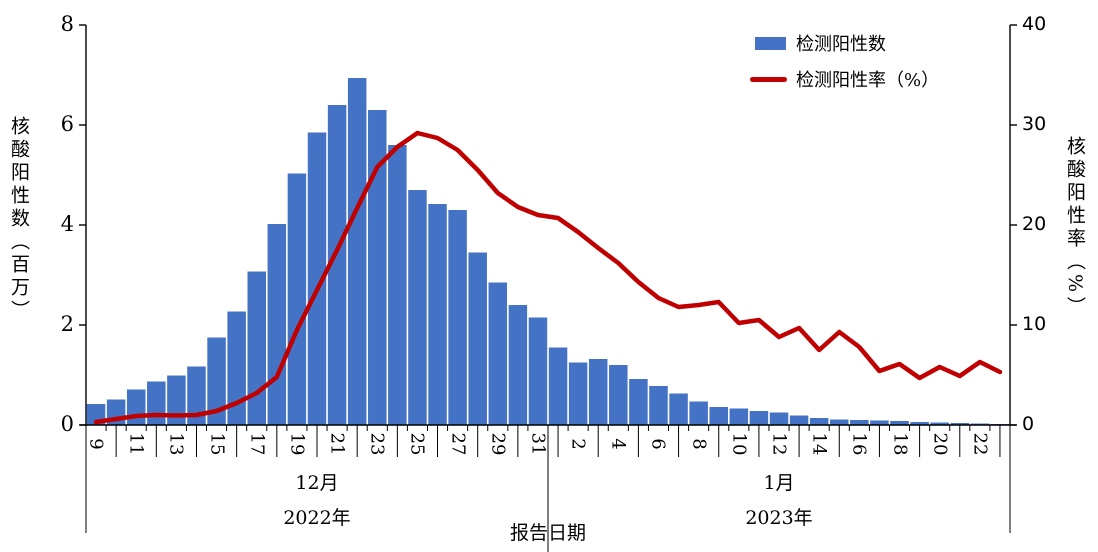 This screenshot has height=552, width=1098. Describe the element at coordinates (317, 483) in the screenshot. I see `month-label: 12月` at that location.